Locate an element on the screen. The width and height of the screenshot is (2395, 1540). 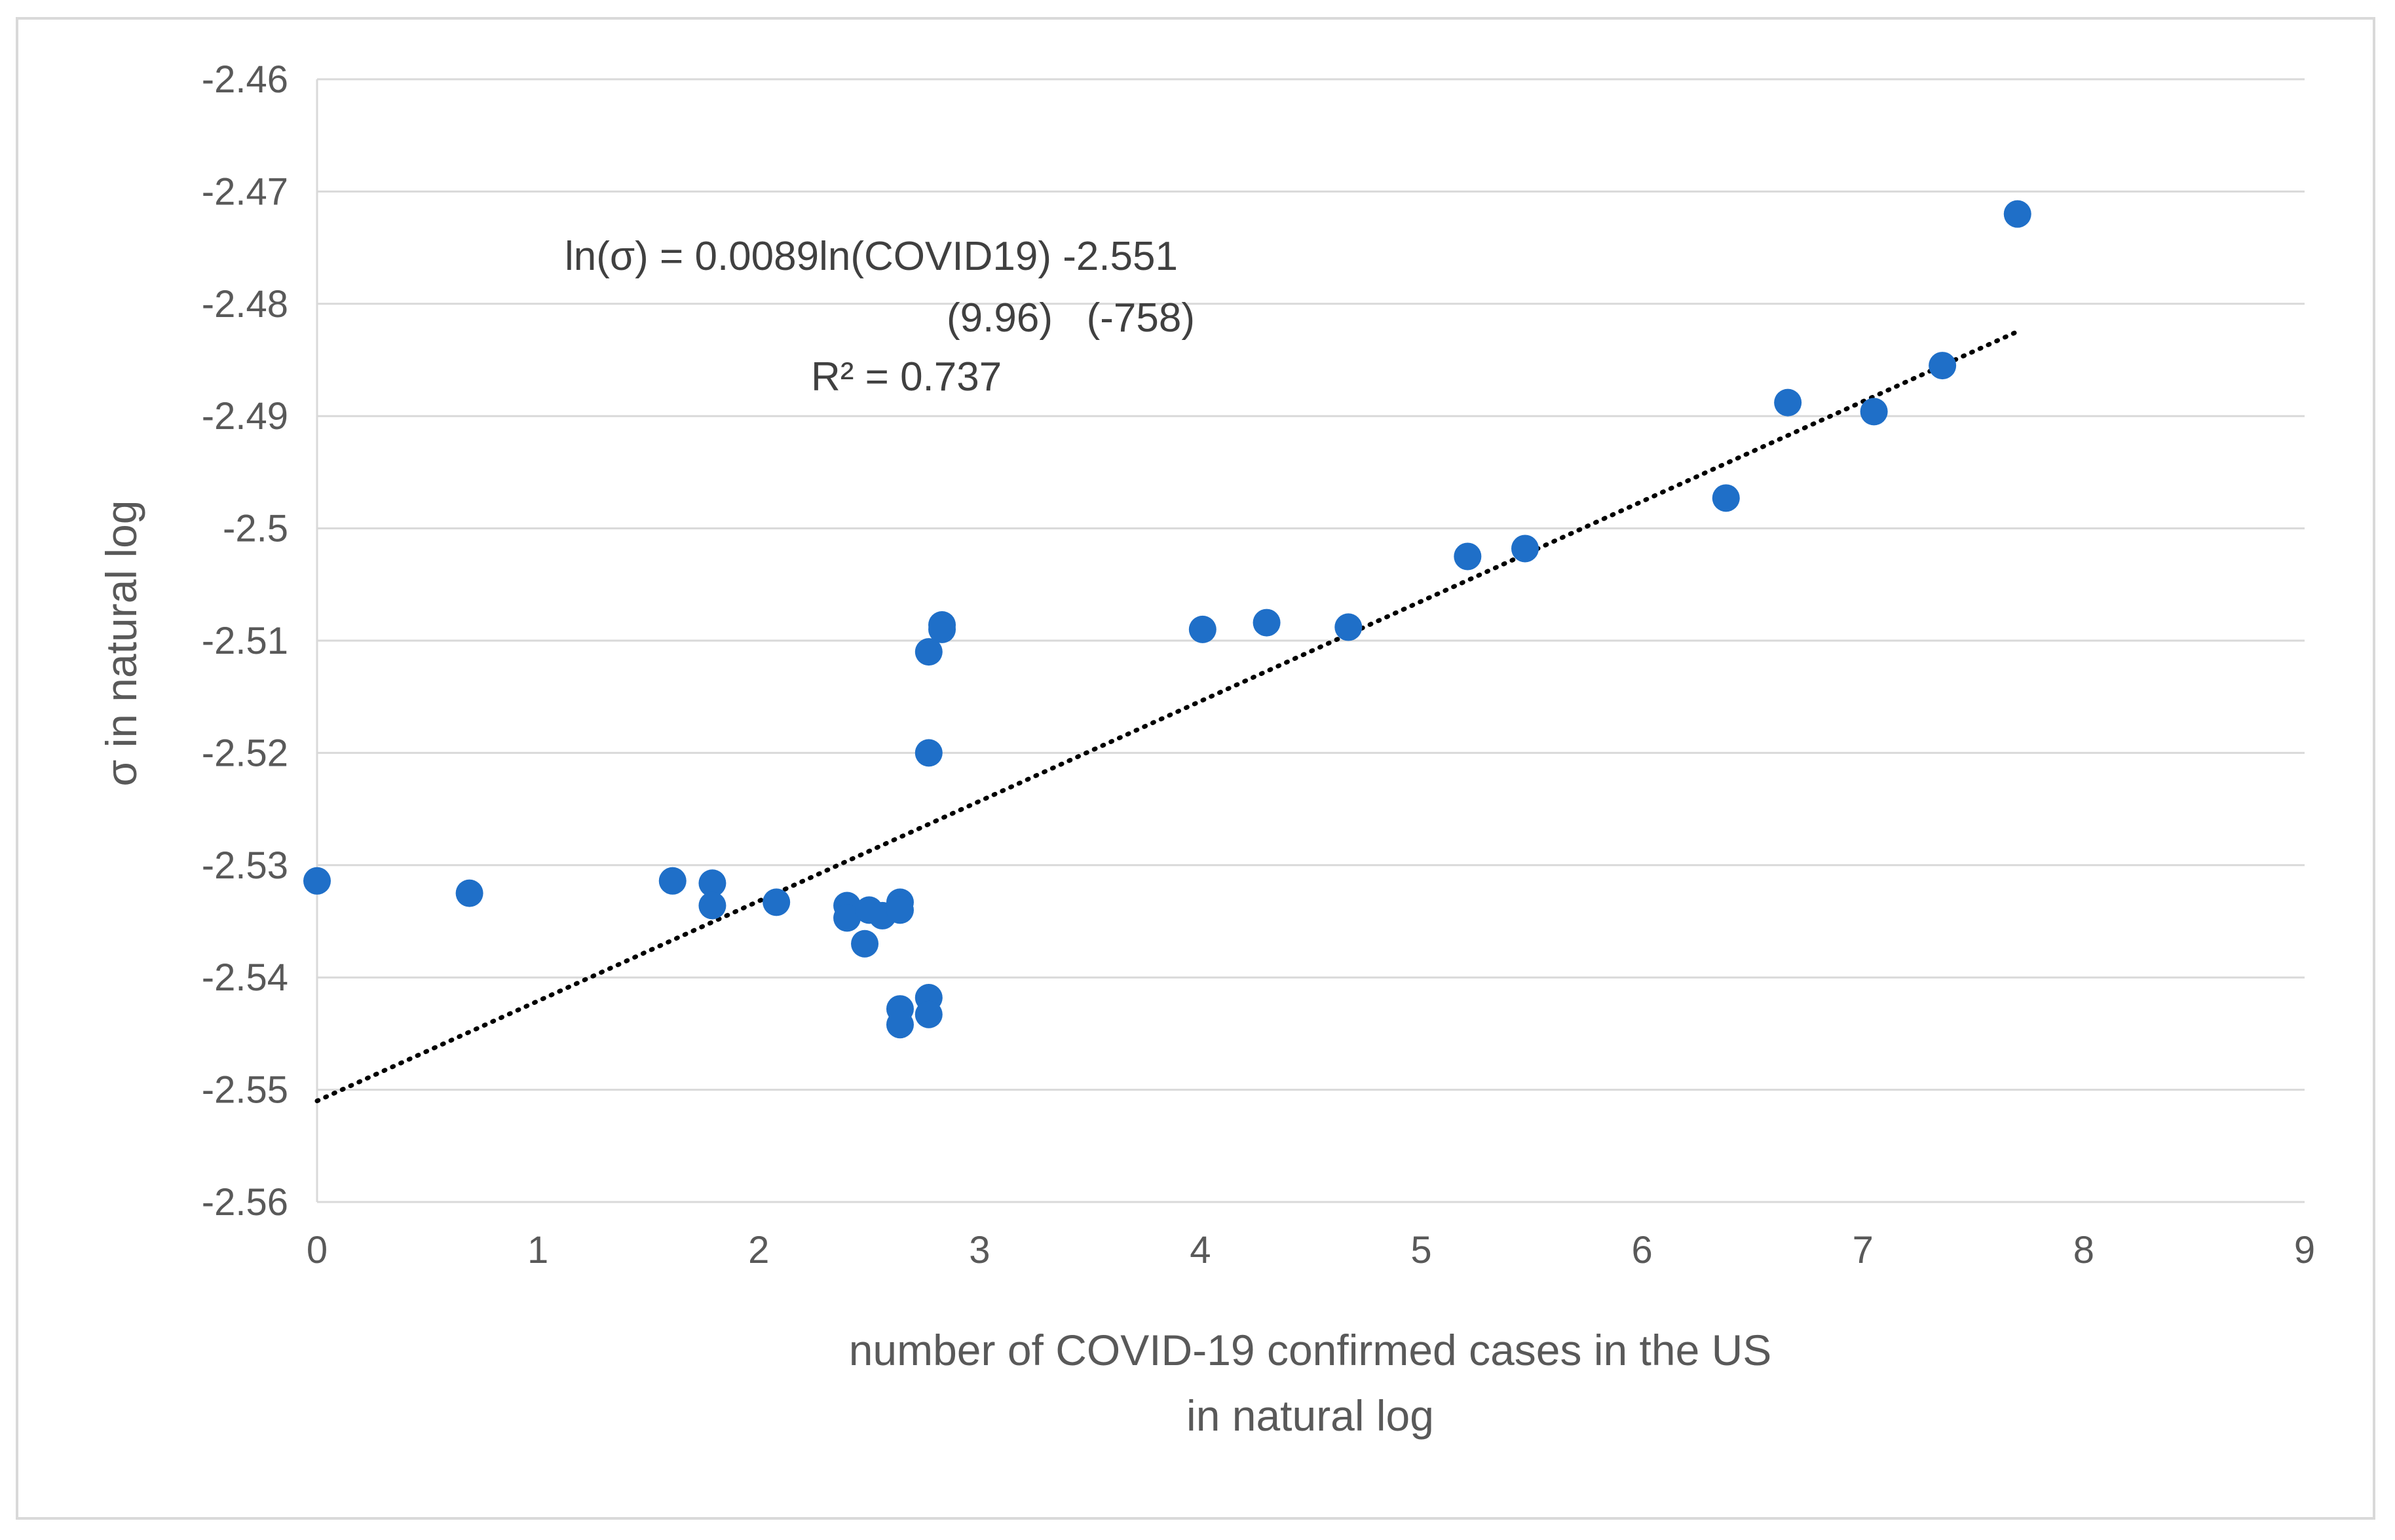
x-axis-title-line-2: in natural log is located at coordinates (1310, 1415).